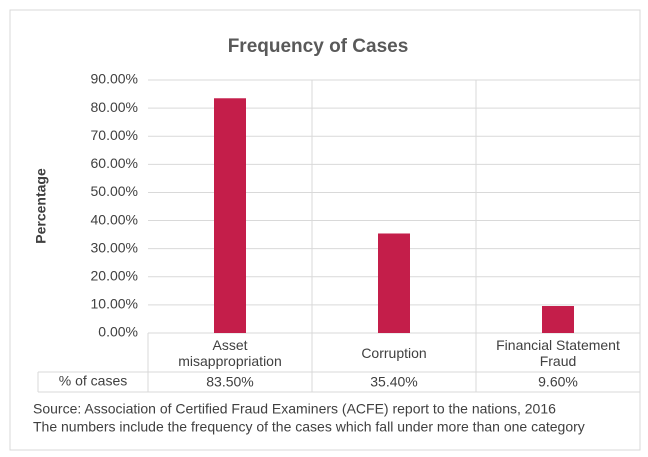  I want to click on y-tick-label: 20.00%, so click(114, 275).